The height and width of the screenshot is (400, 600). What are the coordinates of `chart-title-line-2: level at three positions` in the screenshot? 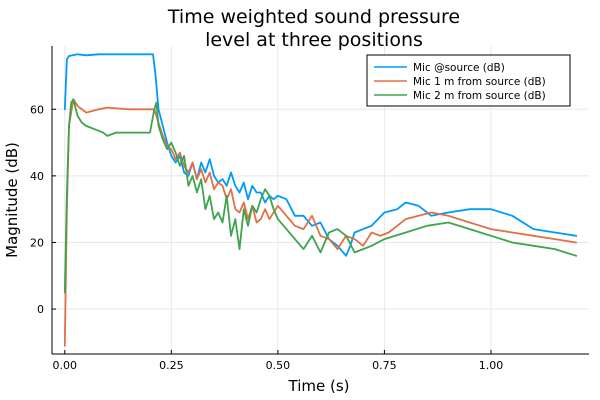 It's located at (314, 40).